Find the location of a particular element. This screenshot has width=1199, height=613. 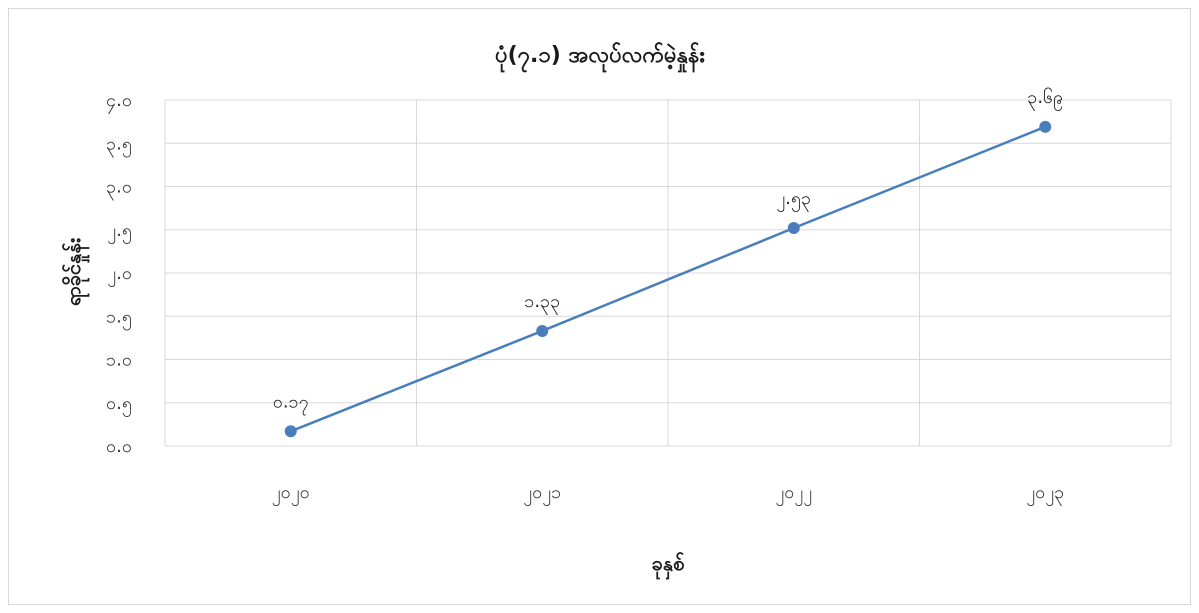

y-tick-label-5: ၂.၅ is located at coordinates (119, 232).